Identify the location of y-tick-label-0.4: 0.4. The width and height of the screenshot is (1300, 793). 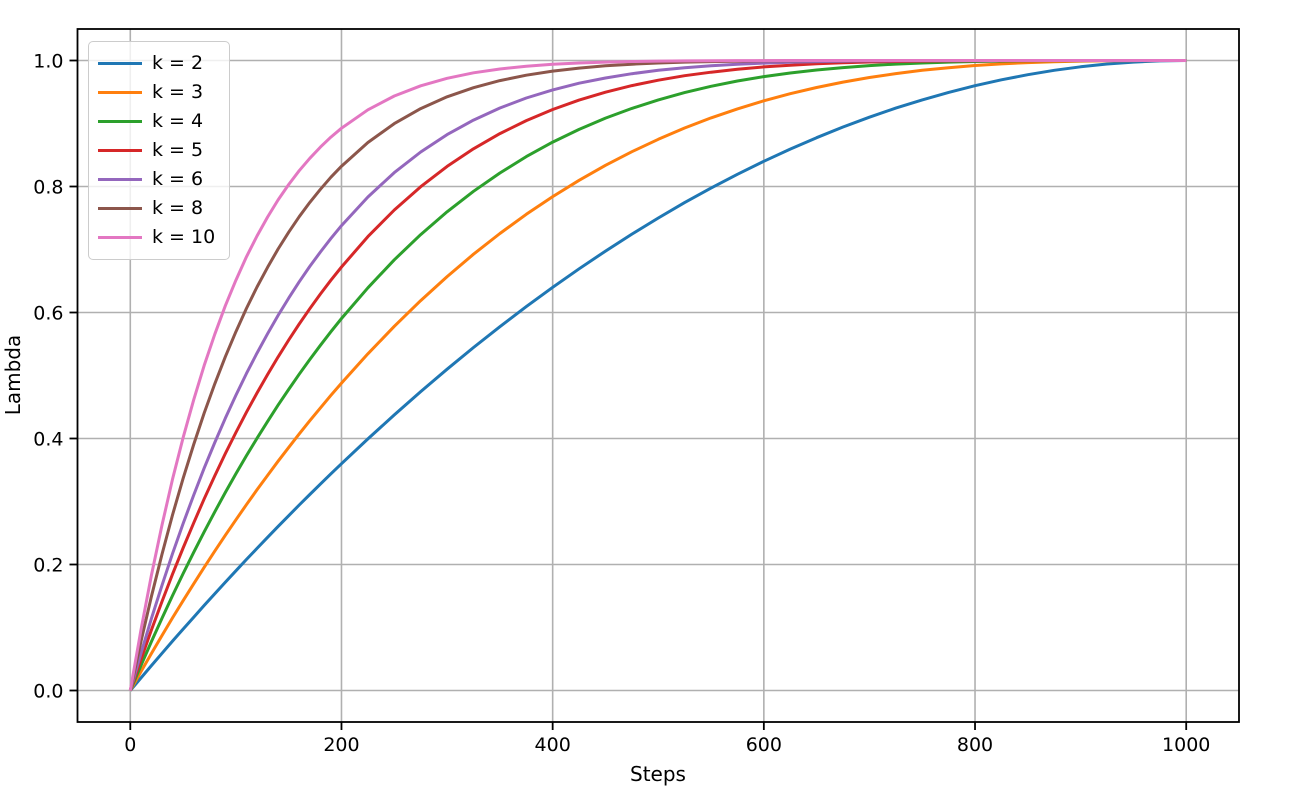
(48, 440).